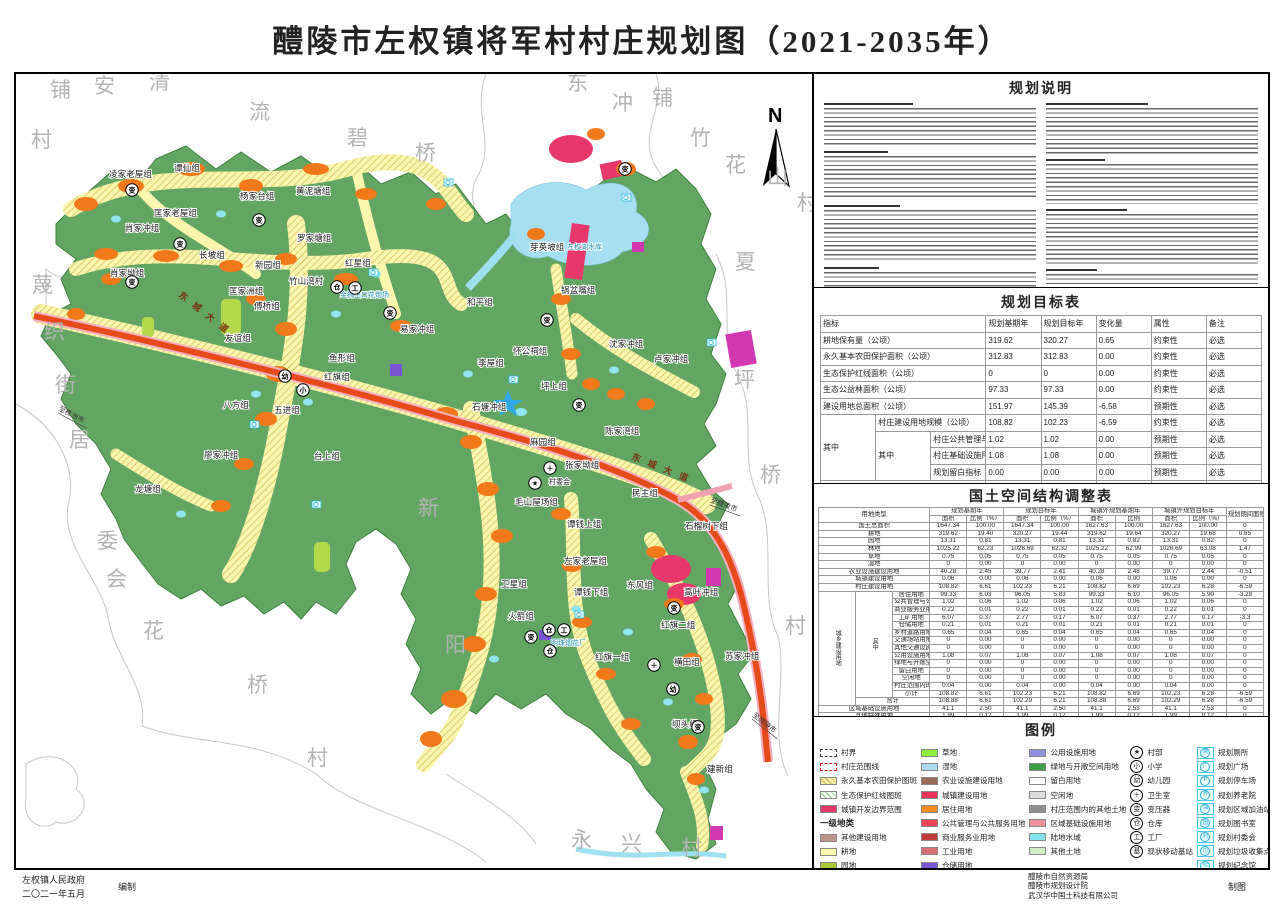 The image size is (1284, 906). Describe the element at coordinates (1155, 823) in the screenshot. I see `legend-label: 仓库` at that location.